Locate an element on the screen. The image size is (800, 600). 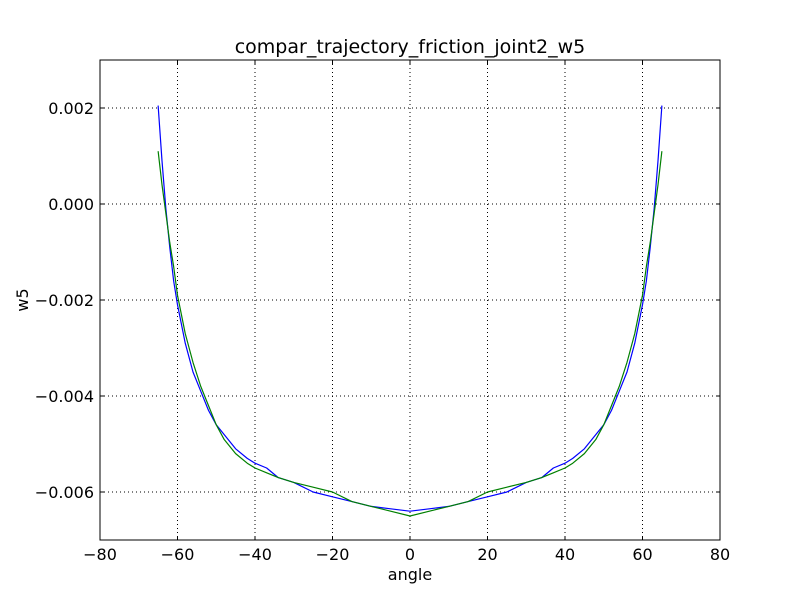
x-tick-label: −20 is located at coordinates (333, 554).